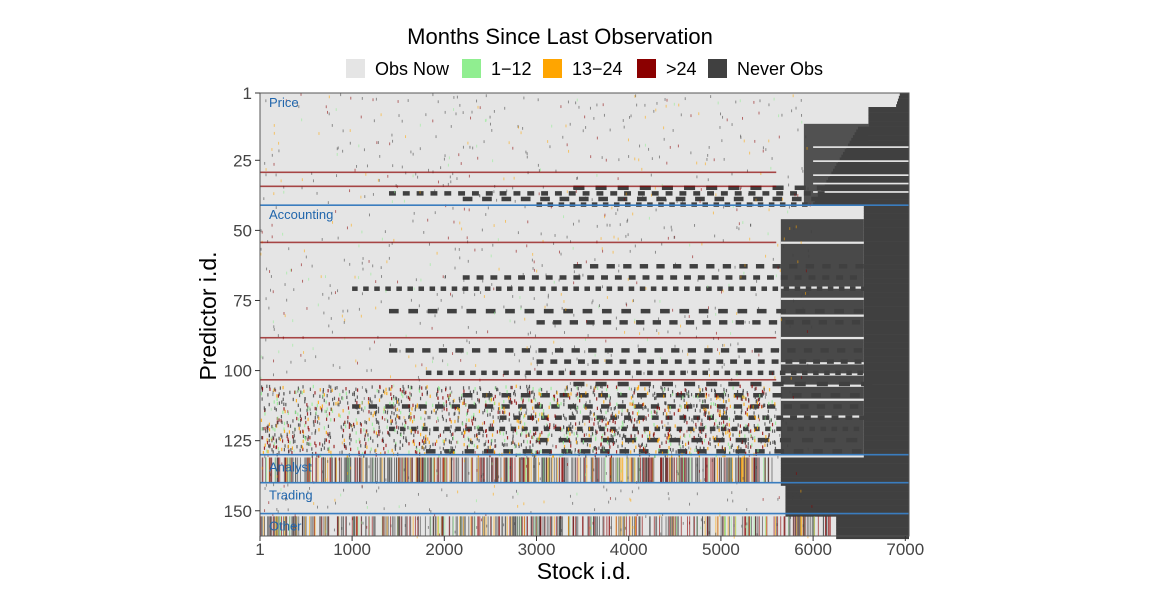  What do you see at coordinates (259, 549) in the screenshot?
I see `x-tick-label: 1` at bounding box center [259, 549].